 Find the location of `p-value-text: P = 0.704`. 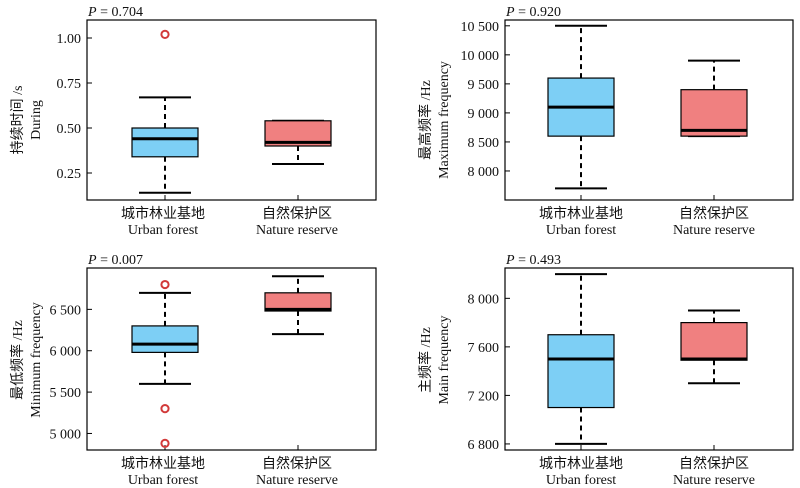

p-value-text: P = 0.704 is located at coordinates (115, 12).